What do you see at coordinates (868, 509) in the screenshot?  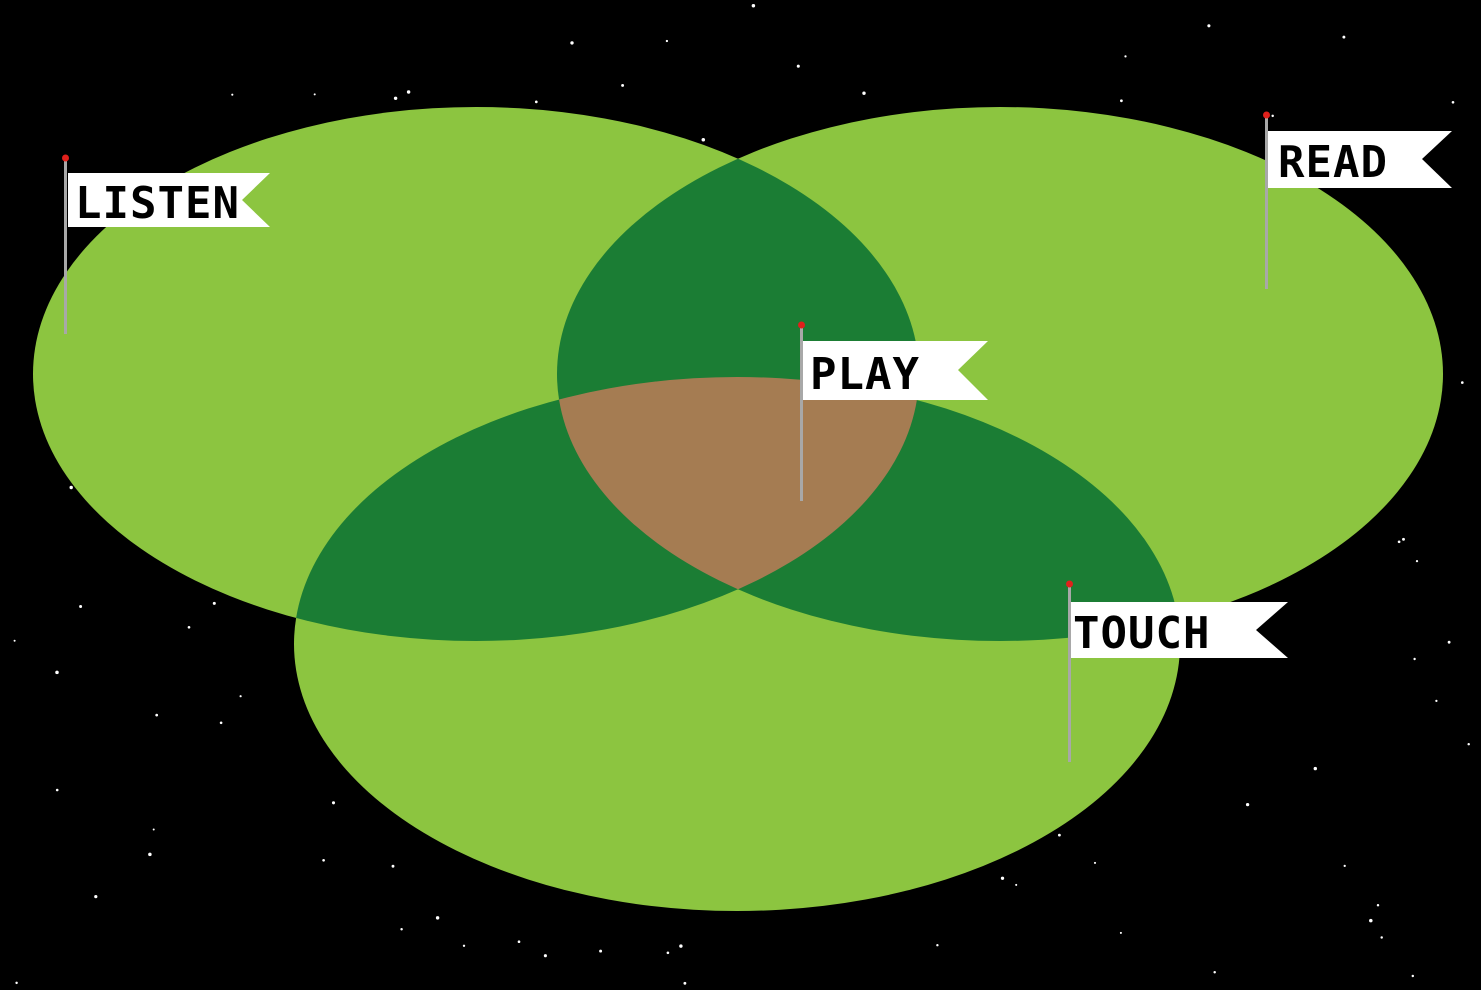 I see `overlap-read-touch` at bounding box center [868, 509].